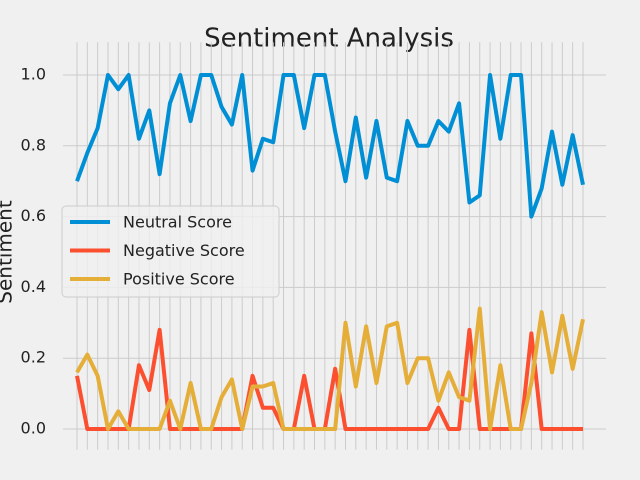  What do you see at coordinates (329, 39) in the screenshot?
I see `chart-title: Sentiment Analysis` at bounding box center [329, 39].